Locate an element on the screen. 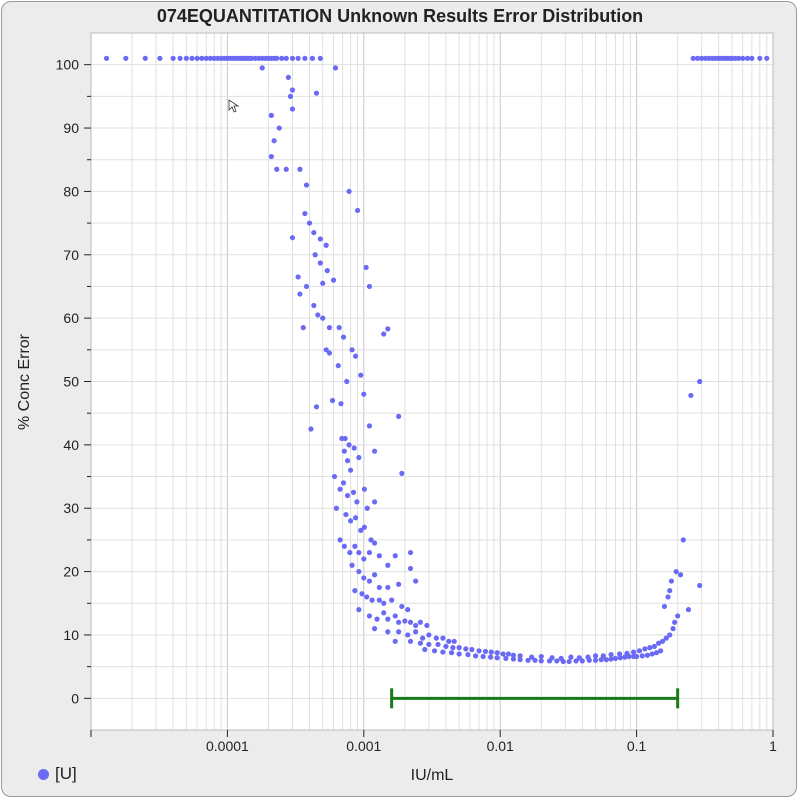 The height and width of the screenshot is (800, 800). x-tick-label: 0.0001 is located at coordinates (227, 746).